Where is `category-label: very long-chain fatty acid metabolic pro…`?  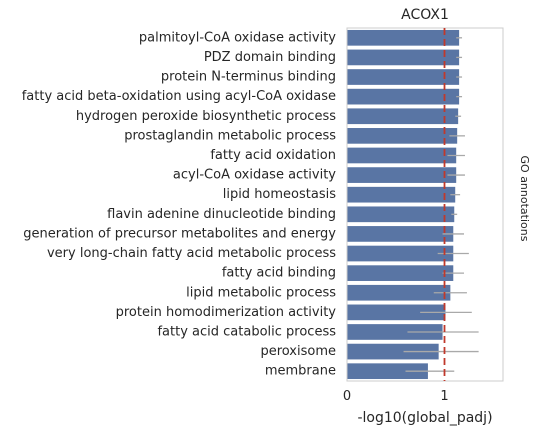
category-label: very long-chain fatty acid metabolic pro… is located at coordinates (191, 253).